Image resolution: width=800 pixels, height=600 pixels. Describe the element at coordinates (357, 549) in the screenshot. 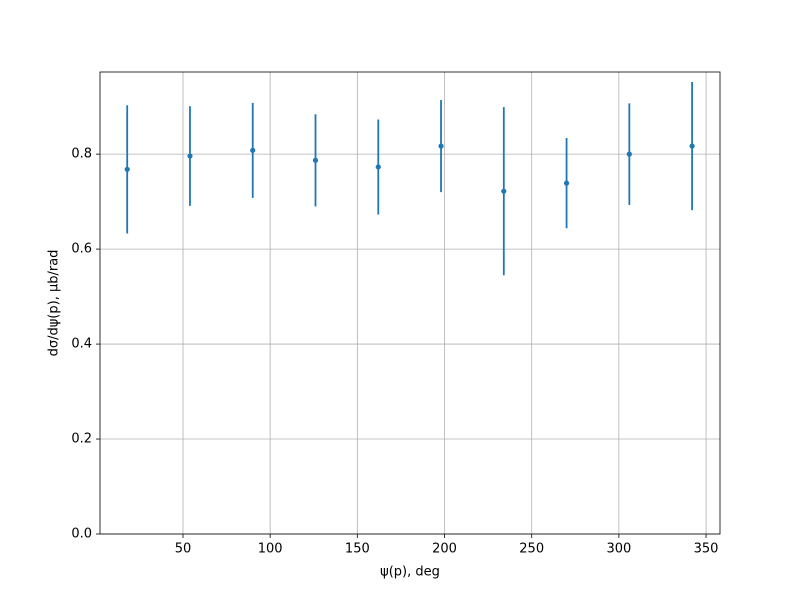

I see `x-tick-label: 150` at that location.